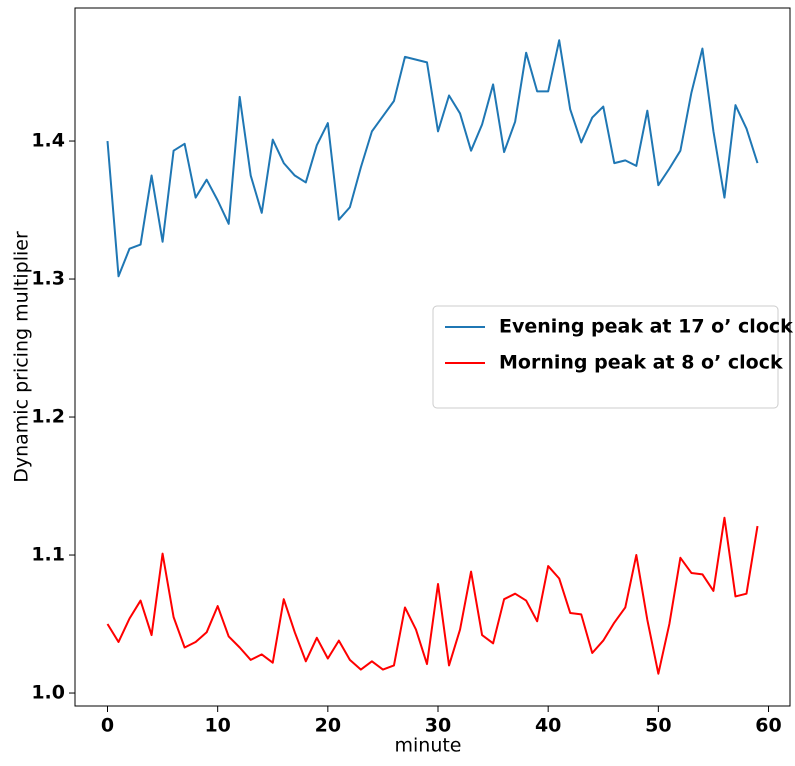  I want to click on y-tick-label: 1.4, so click(48, 141).